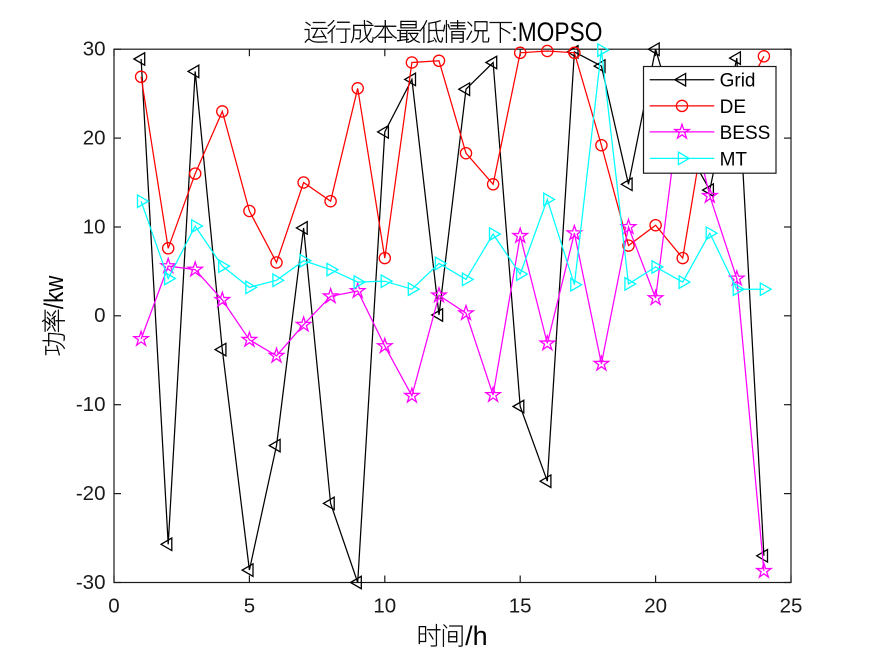 This screenshot has width=875, height=656. Describe the element at coordinates (54, 292) in the screenshot. I see `svg-text: /kw` at that location.